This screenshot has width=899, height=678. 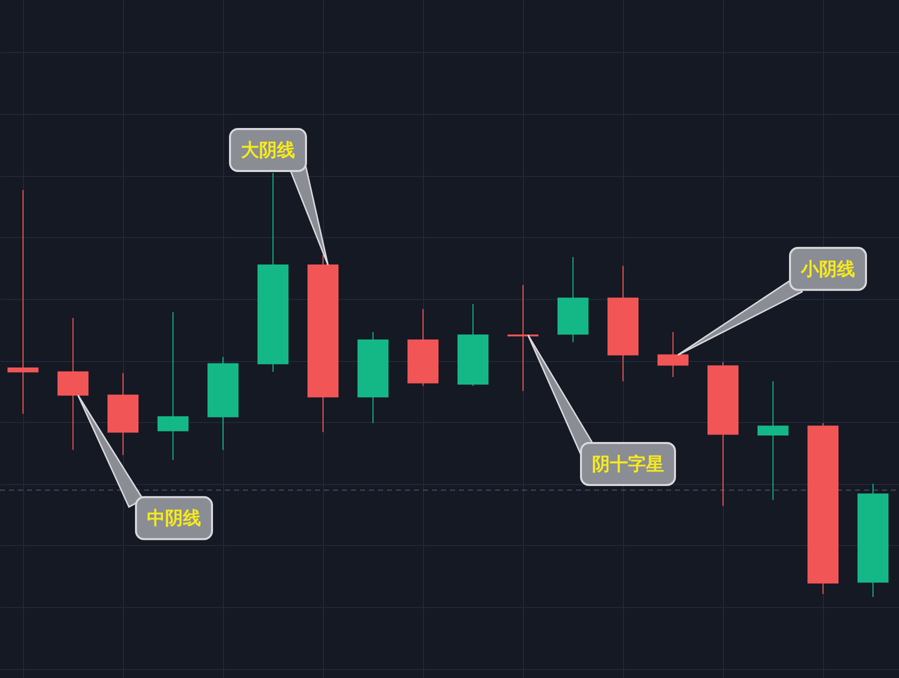 What do you see at coordinates (174, 518) in the screenshot?
I see `annotation: 中阴线` at bounding box center [174, 518].